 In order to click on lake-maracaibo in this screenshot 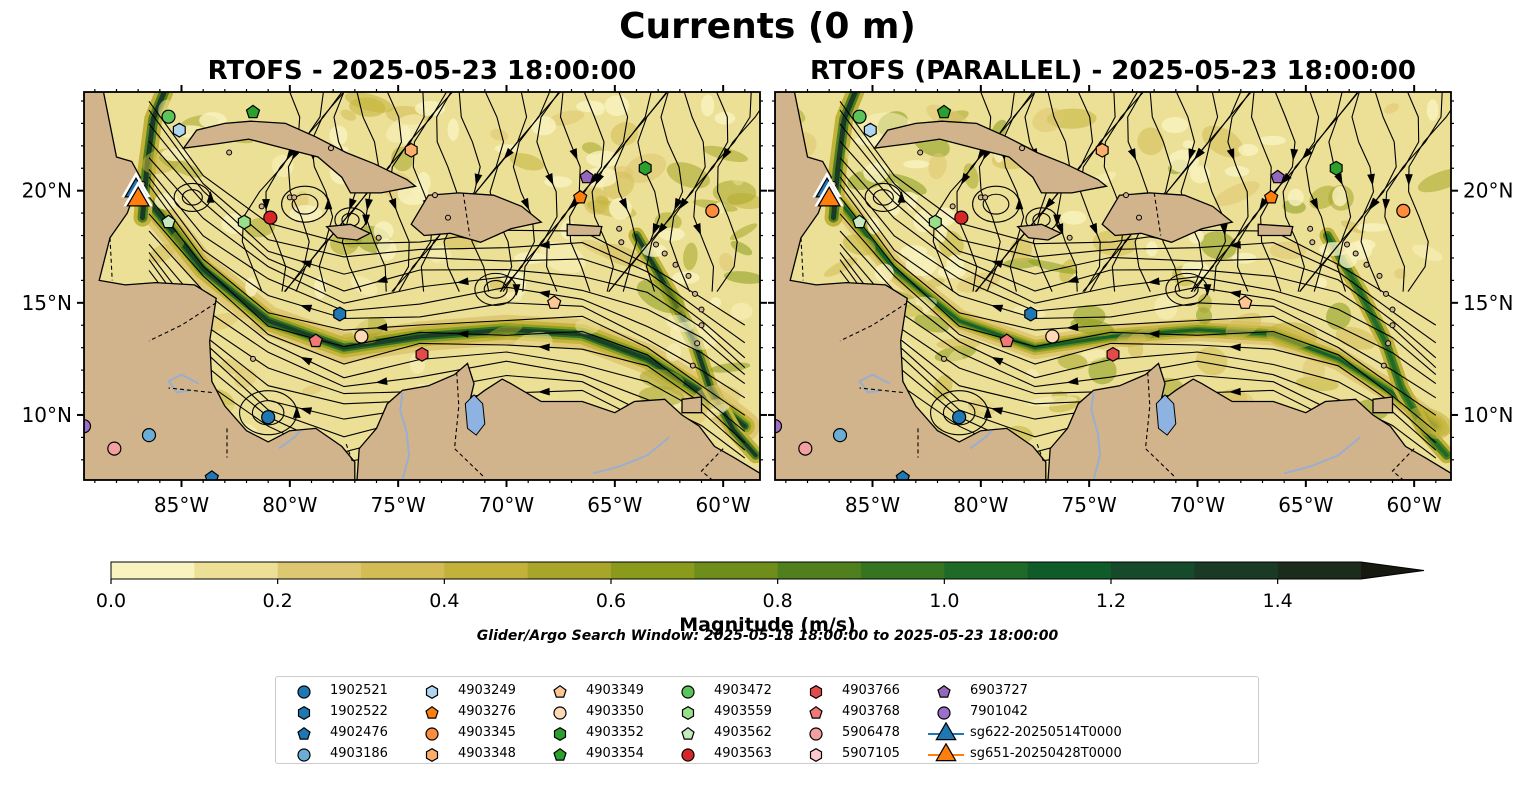, I will do `click(1166, 415)`.